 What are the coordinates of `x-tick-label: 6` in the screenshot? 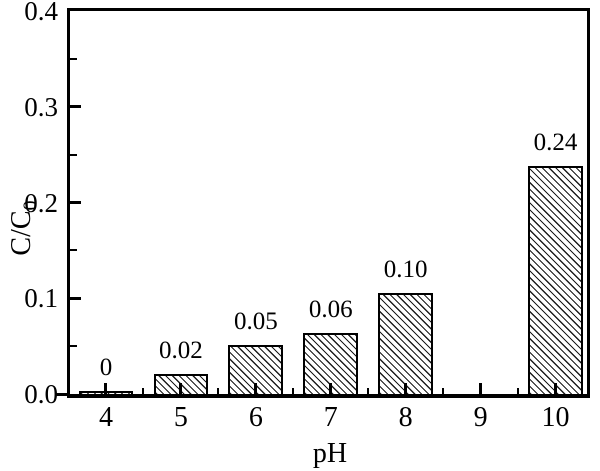 It's located at (255, 417).